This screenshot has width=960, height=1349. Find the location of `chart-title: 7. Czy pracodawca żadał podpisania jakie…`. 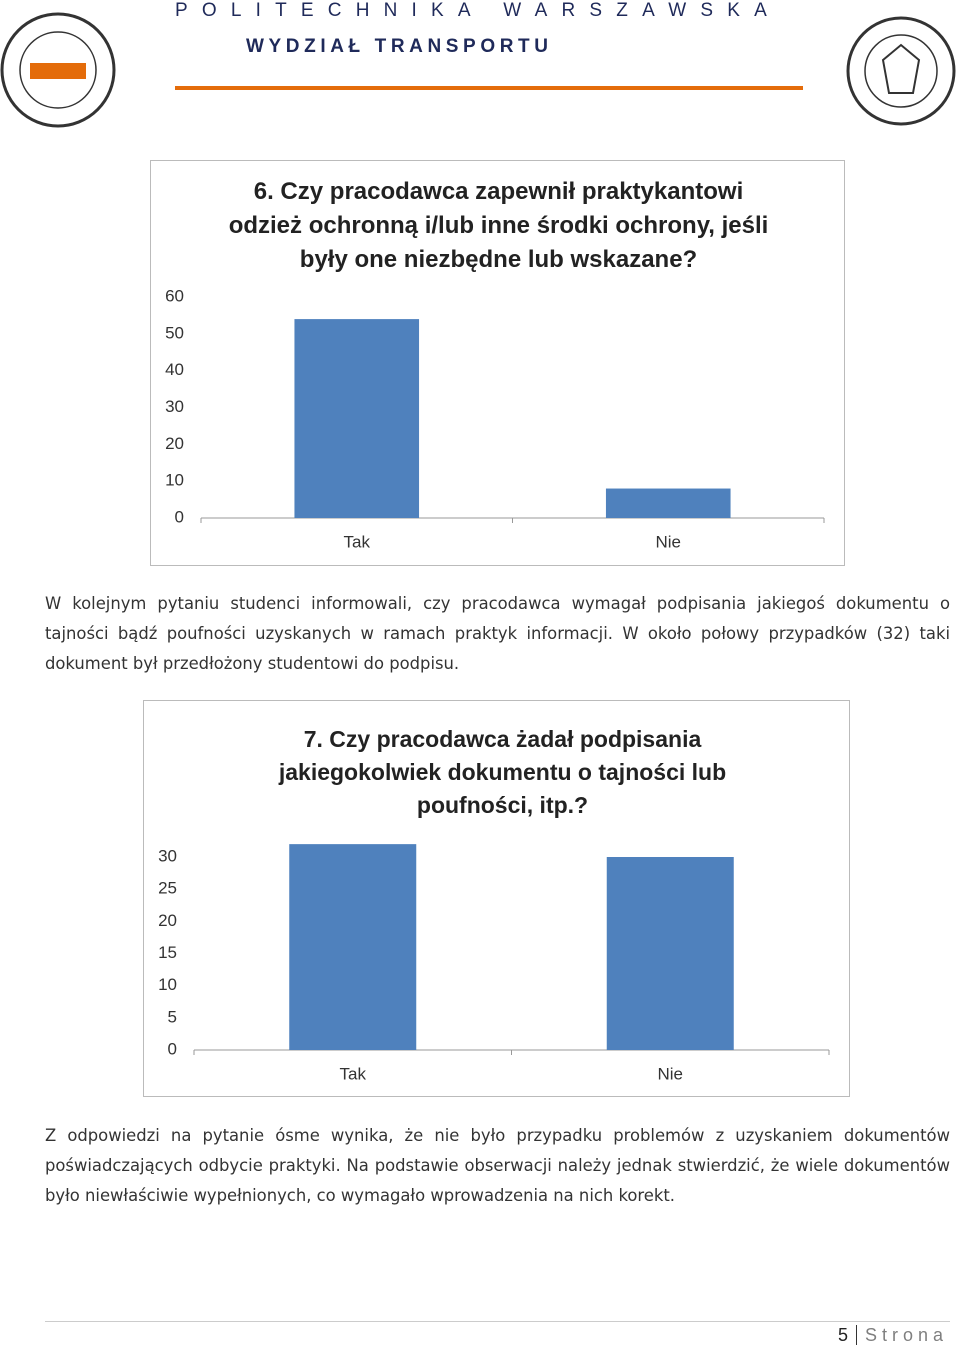

chart-title: 7. Czy pracodawca żadał podpisania jakie… is located at coordinates (502, 772).